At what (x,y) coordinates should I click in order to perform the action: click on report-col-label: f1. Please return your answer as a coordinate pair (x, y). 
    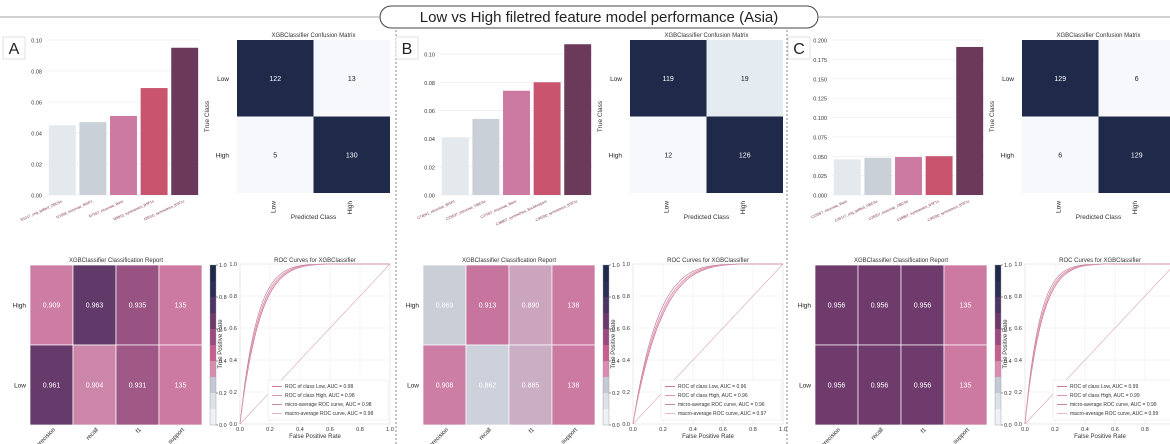
    Looking at the image, I should click on (532, 431).